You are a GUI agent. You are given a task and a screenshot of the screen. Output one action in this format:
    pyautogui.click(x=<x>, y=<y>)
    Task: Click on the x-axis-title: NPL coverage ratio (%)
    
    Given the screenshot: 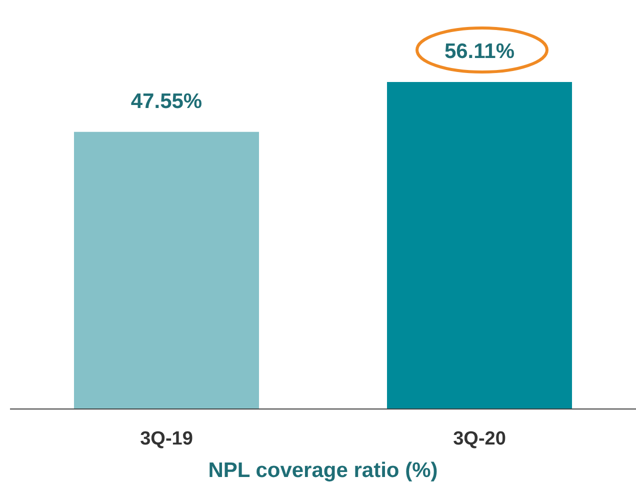 What is the action you would take?
    pyautogui.click(x=323, y=470)
    